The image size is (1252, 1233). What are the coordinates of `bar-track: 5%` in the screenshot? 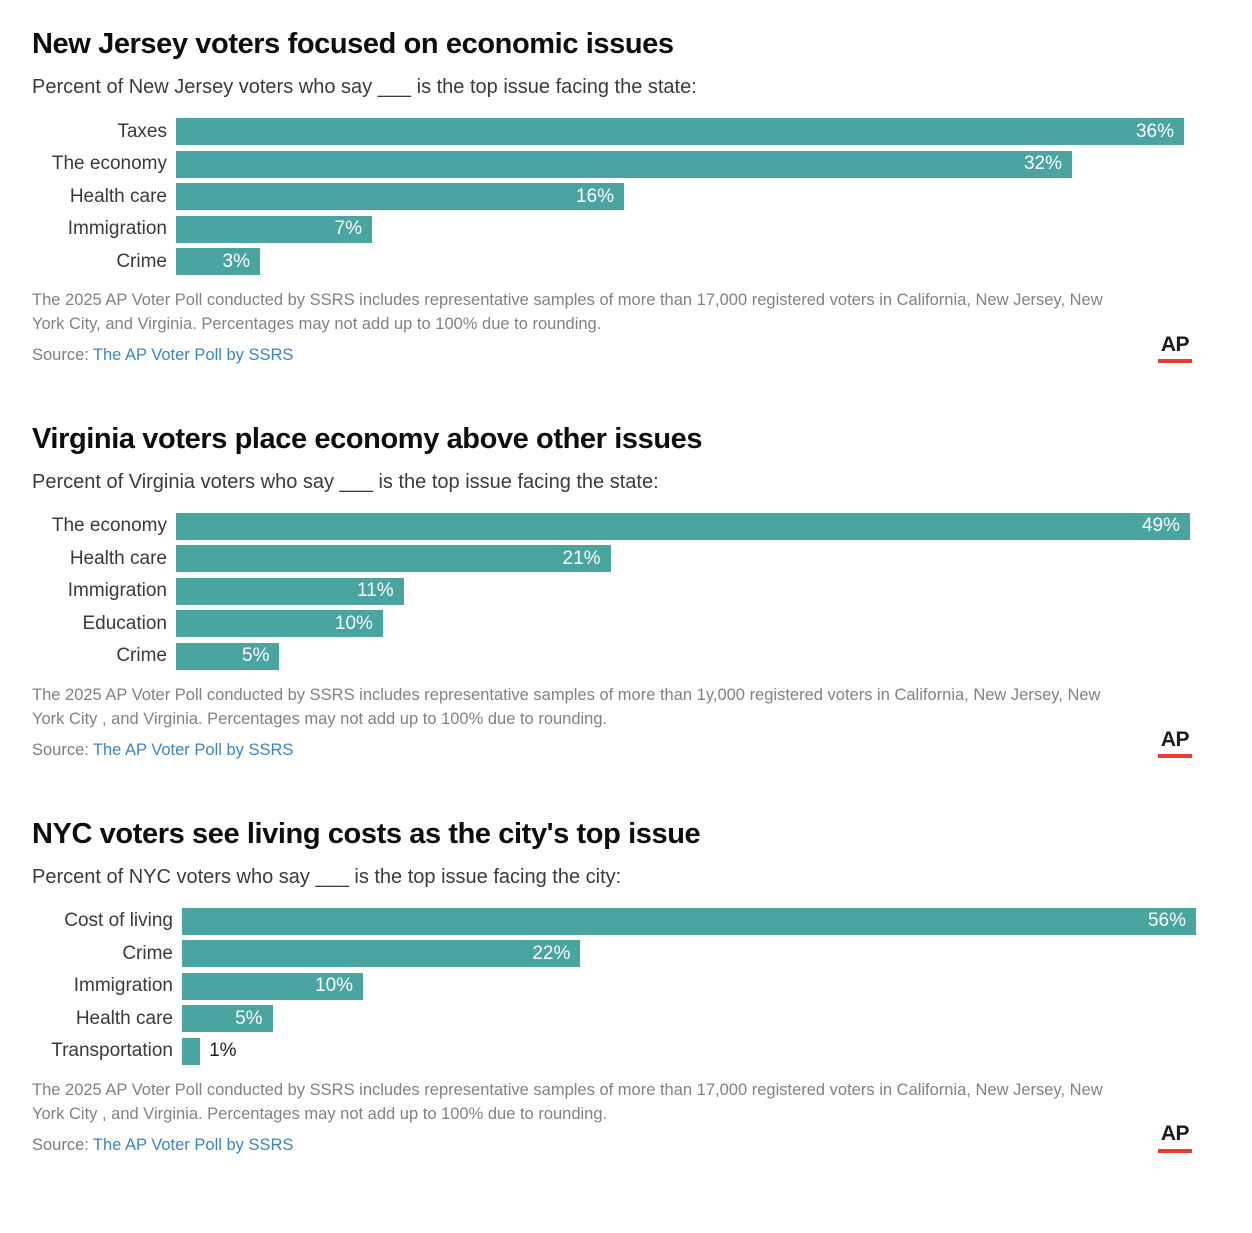 It's located at (683, 656).